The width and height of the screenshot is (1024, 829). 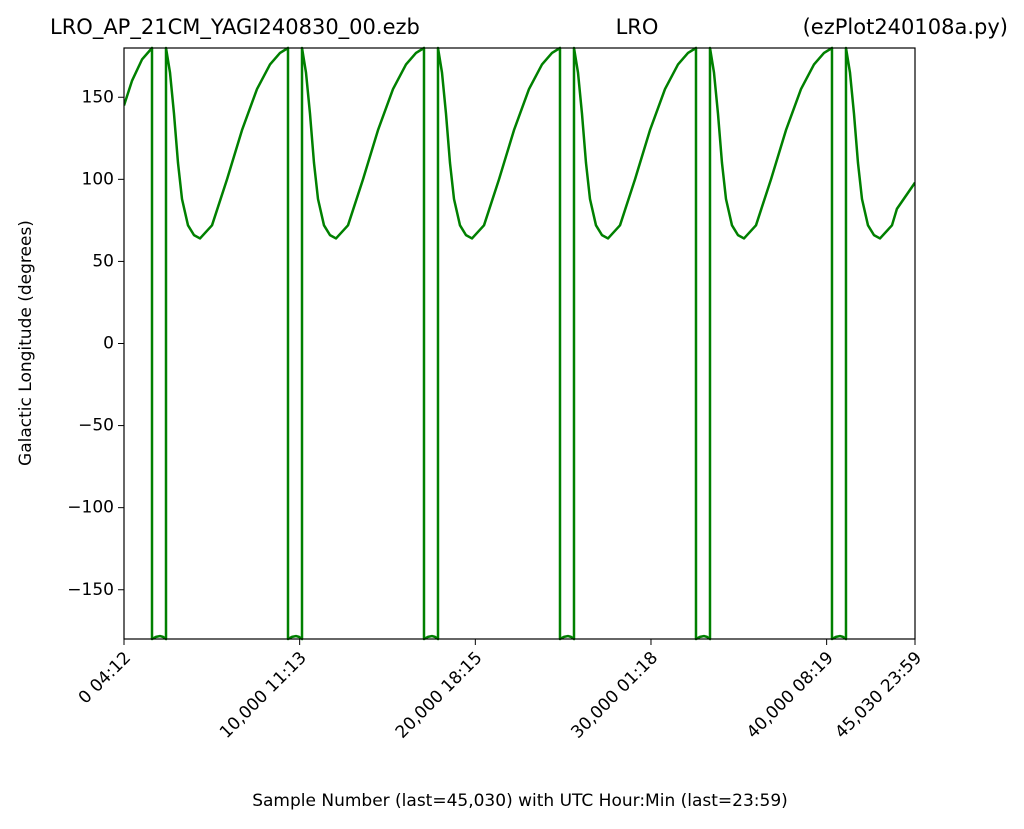 What do you see at coordinates (108, 344) in the screenshot?
I see `y-tick-label: 0` at bounding box center [108, 344].